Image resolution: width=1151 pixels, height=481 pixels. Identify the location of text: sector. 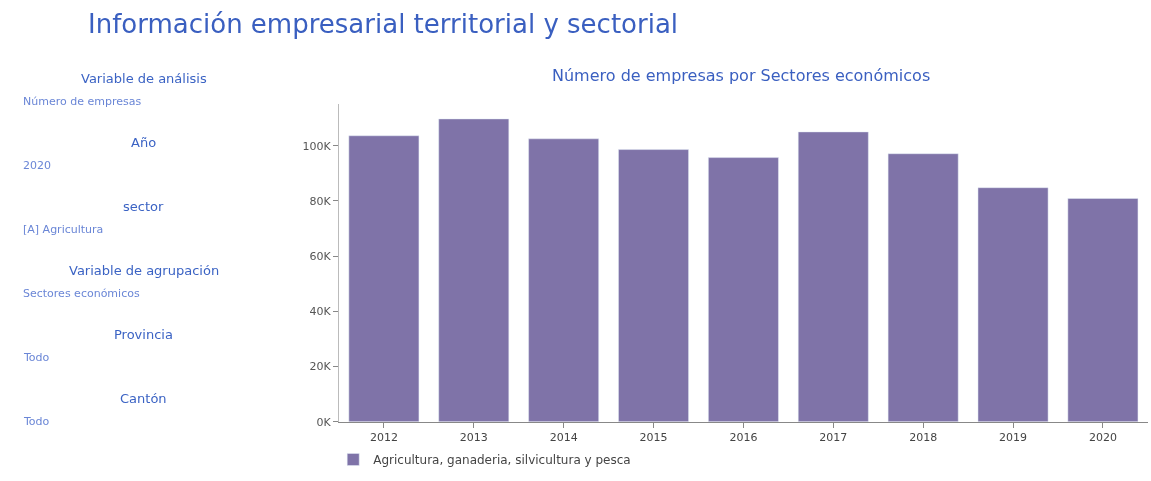
(143, 206).